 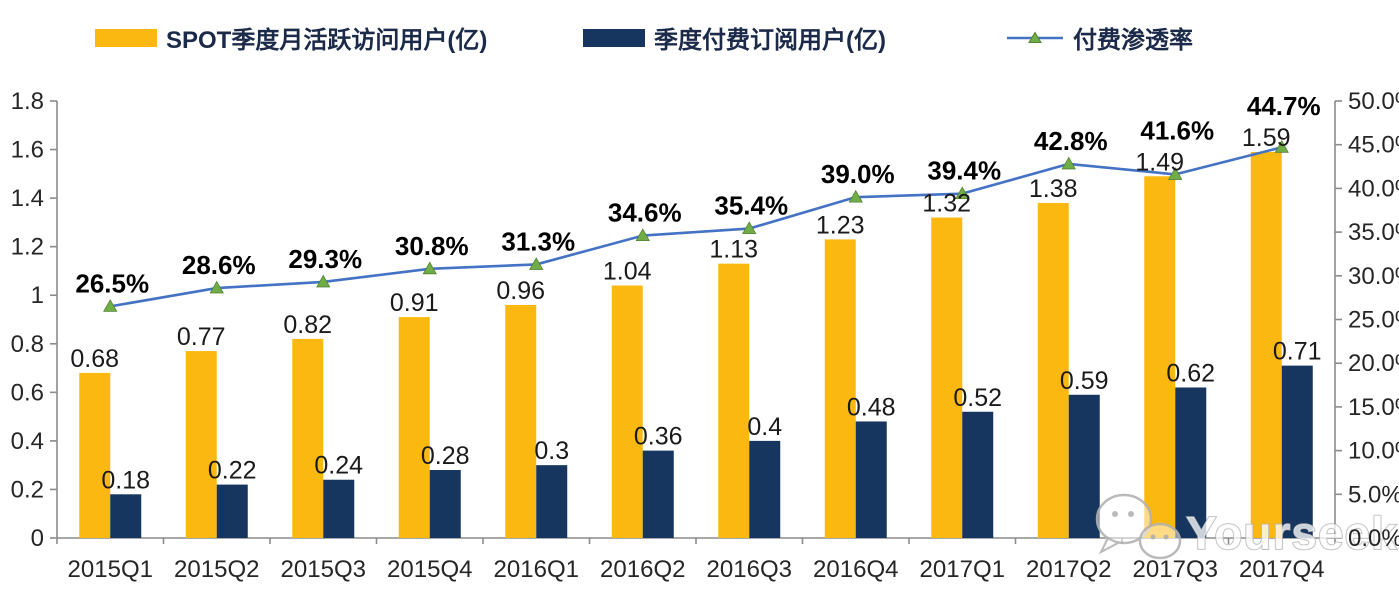 I want to click on penetration-value-label: 26.5%, so click(x=112, y=283).